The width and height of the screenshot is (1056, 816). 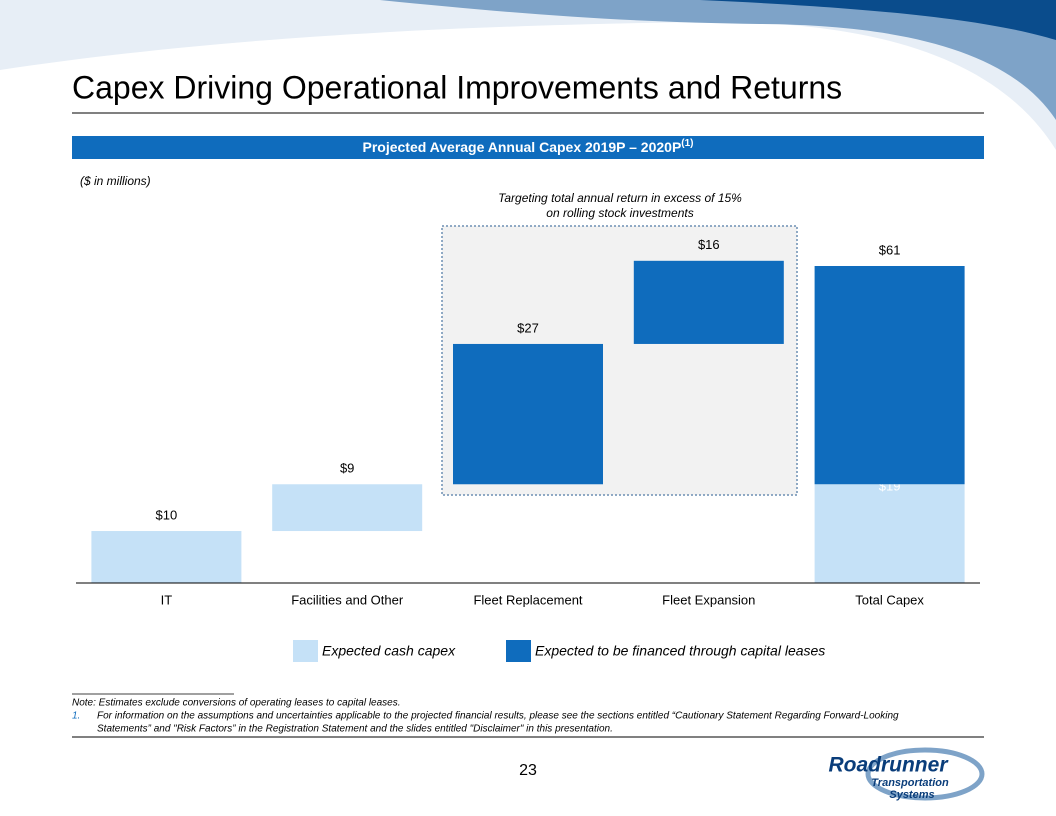 I want to click on chart-header-band, so click(x=528, y=147).